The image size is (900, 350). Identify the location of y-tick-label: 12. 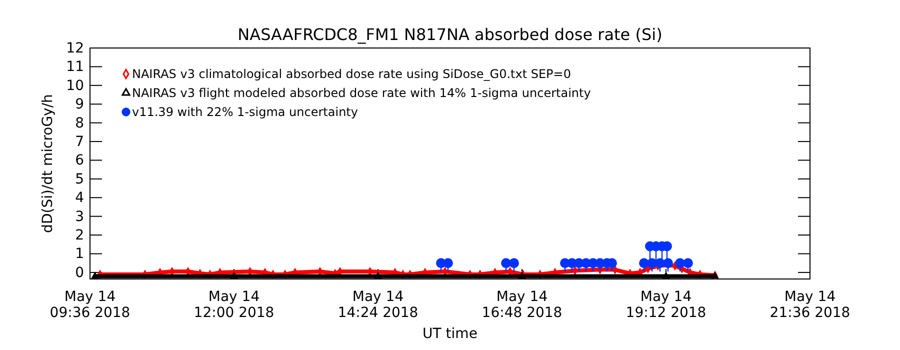
(75, 48).